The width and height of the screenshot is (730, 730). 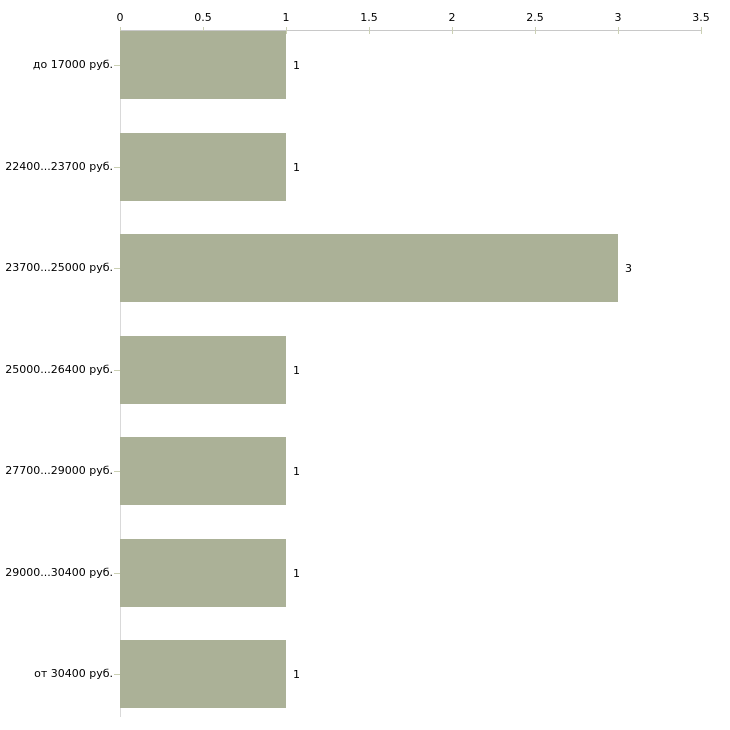 What do you see at coordinates (452, 17) in the screenshot?
I see `x-axis-tick-label: 2` at bounding box center [452, 17].